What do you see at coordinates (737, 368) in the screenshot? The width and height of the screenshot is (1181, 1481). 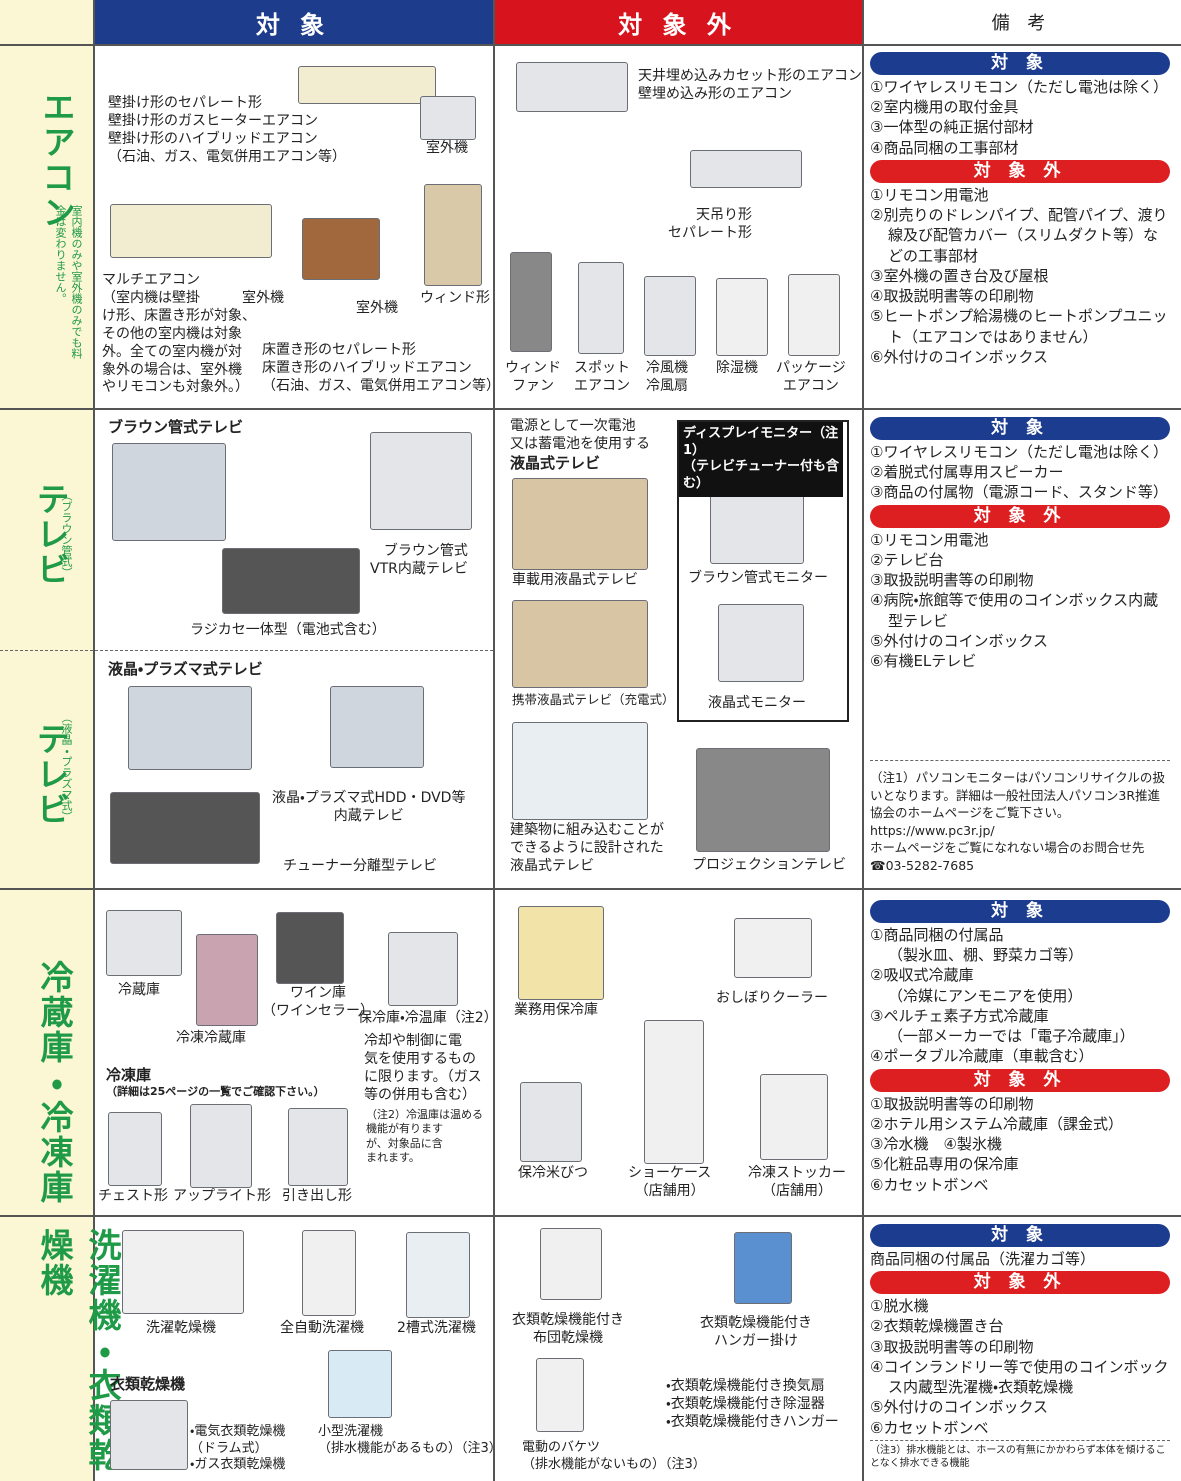 I see `item-label: 除湿機` at bounding box center [737, 368].